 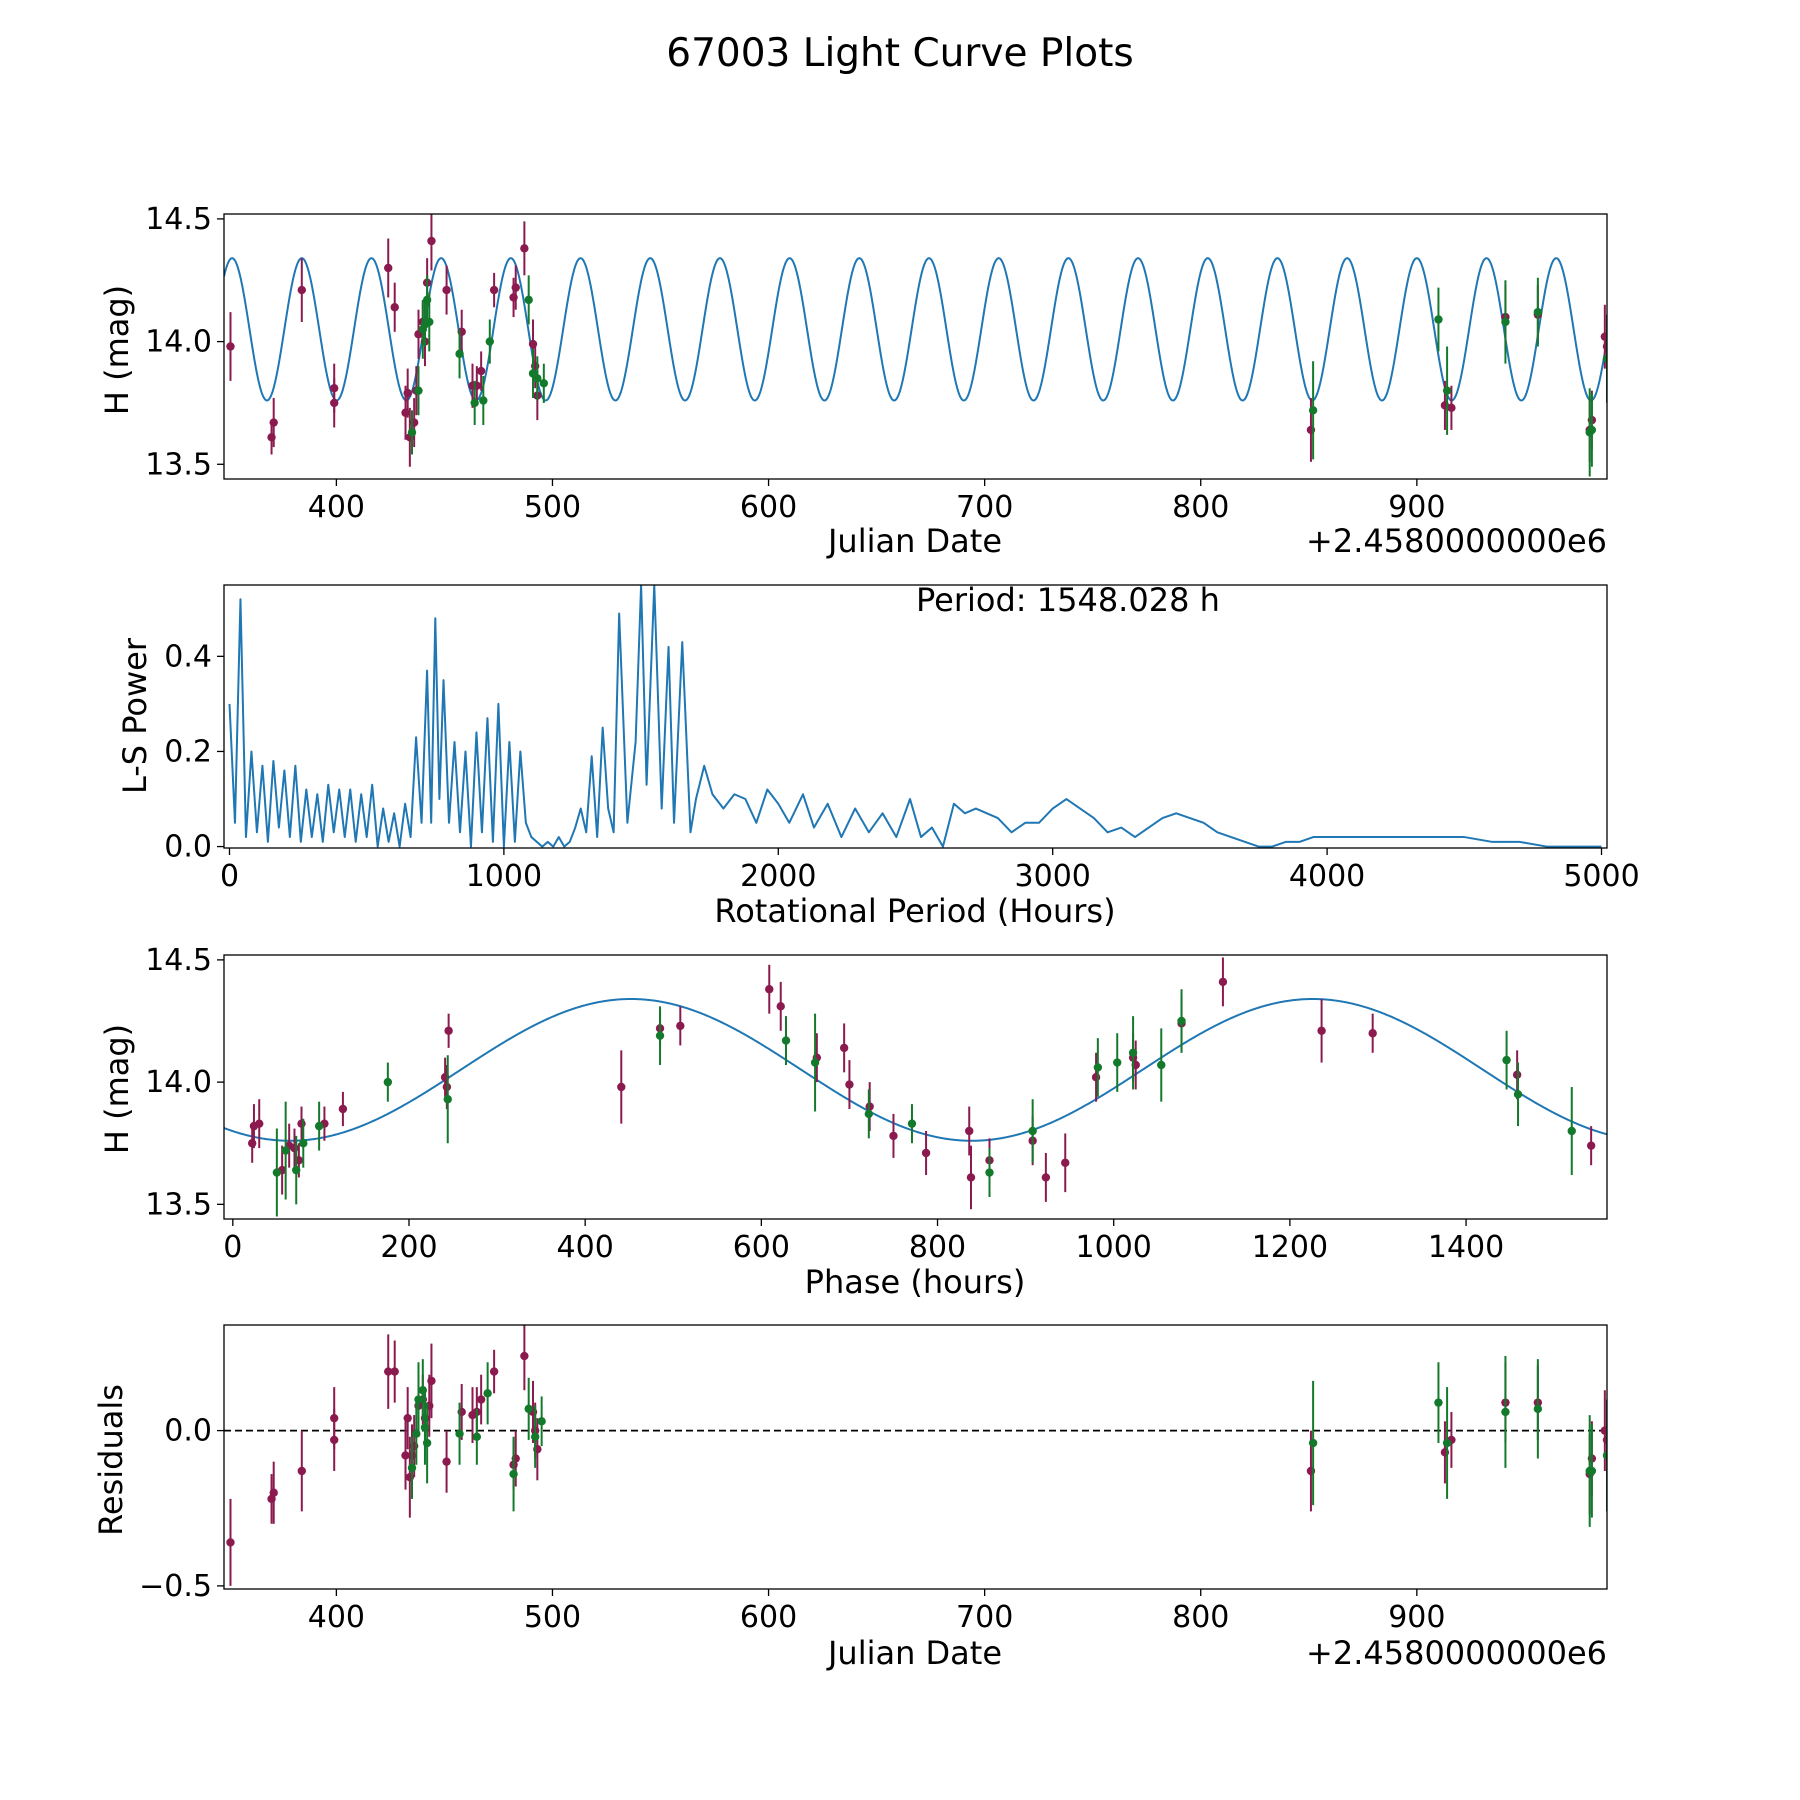 What do you see at coordinates (1290, 1247) in the screenshot?
I see `phased-xtick-label: 1200` at bounding box center [1290, 1247].